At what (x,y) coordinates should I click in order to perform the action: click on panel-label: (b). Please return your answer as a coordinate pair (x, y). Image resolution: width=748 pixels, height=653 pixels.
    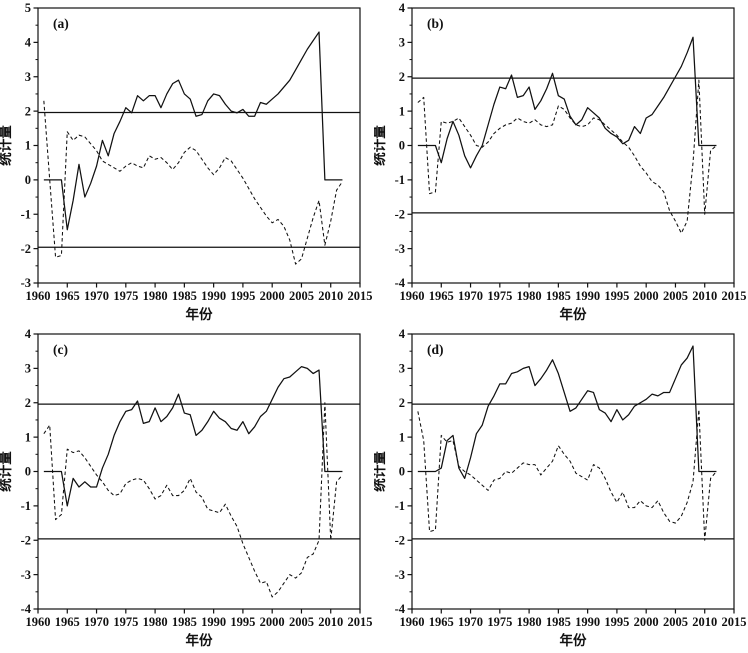
    Looking at the image, I should click on (435, 23).